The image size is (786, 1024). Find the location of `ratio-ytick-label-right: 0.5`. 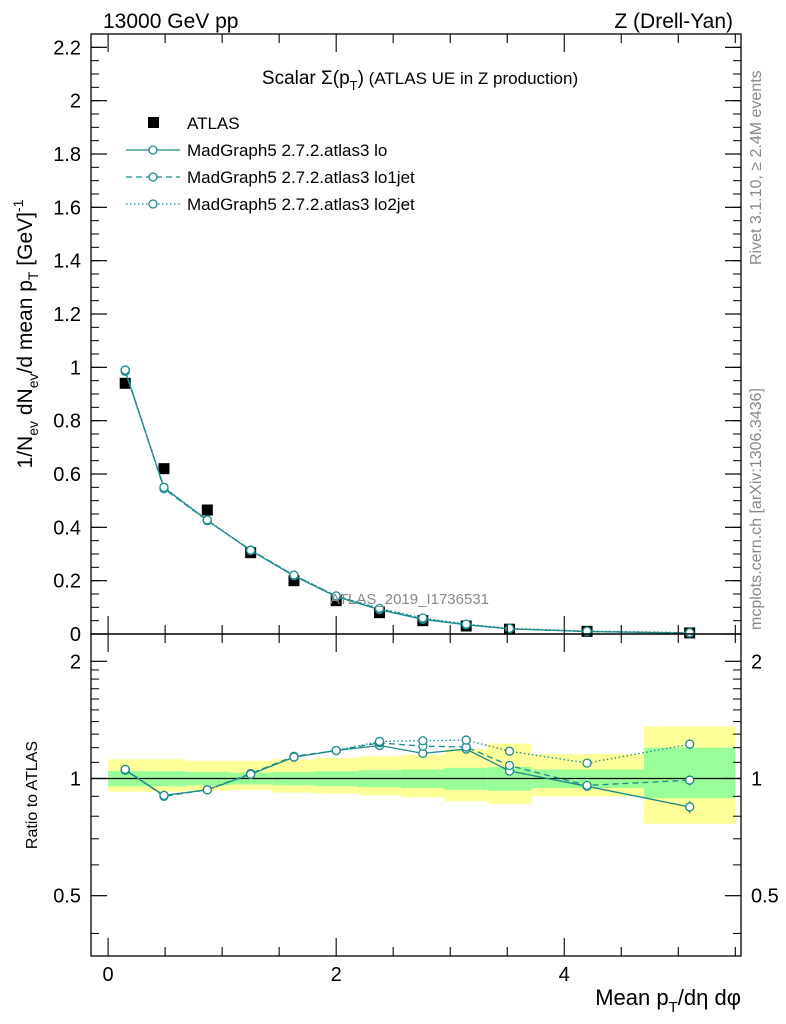

ratio-ytick-label-right: 0.5 is located at coordinates (765, 897).